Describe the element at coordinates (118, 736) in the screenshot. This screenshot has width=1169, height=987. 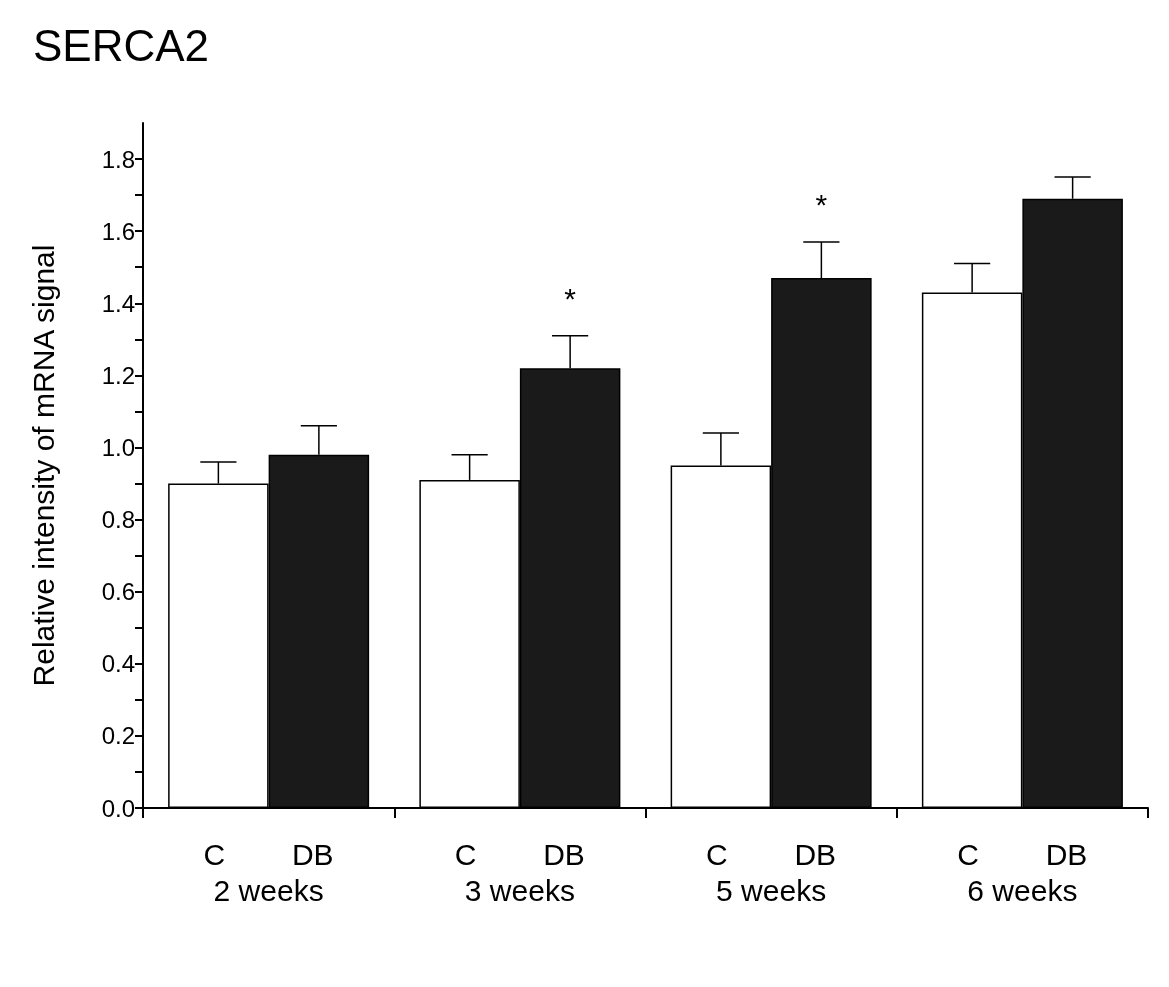
I see `y-tick-label: 0.2` at that location.